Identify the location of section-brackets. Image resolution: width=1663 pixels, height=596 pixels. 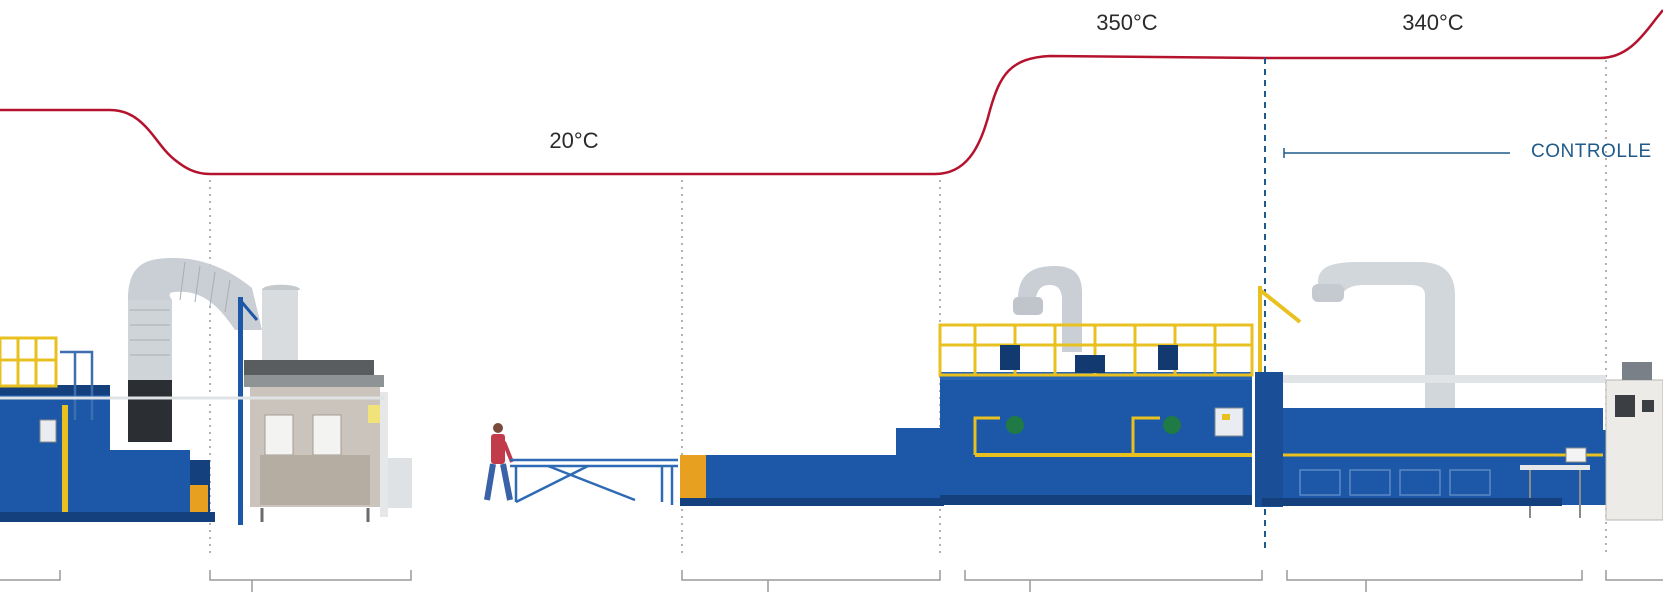
(831, 581).